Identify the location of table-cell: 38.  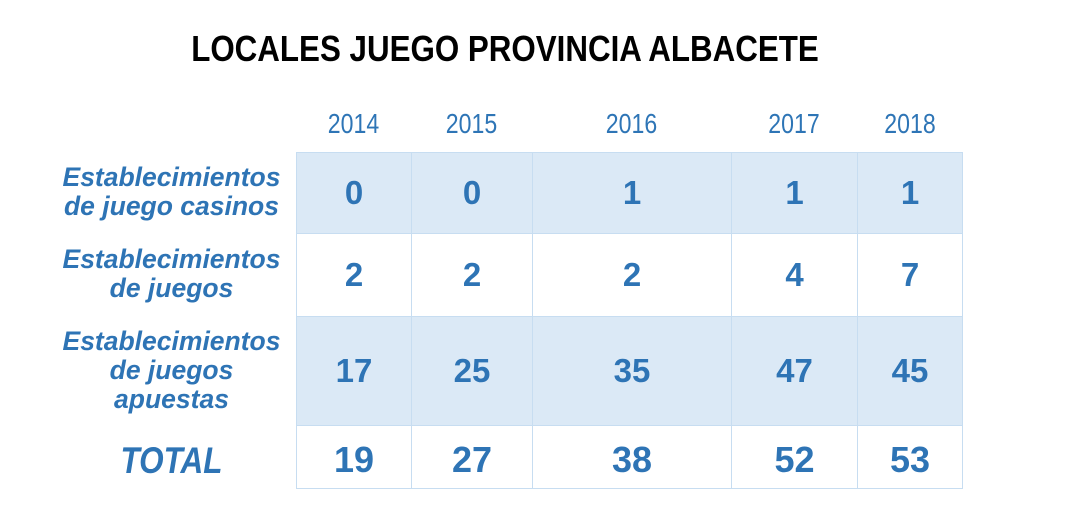
(631, 457).